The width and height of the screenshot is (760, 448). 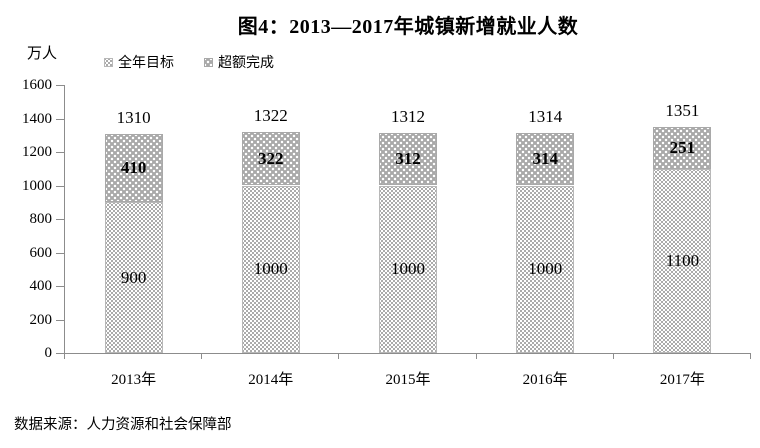 I want to click on segment-value-over: 312, so click(x=408, y=159).